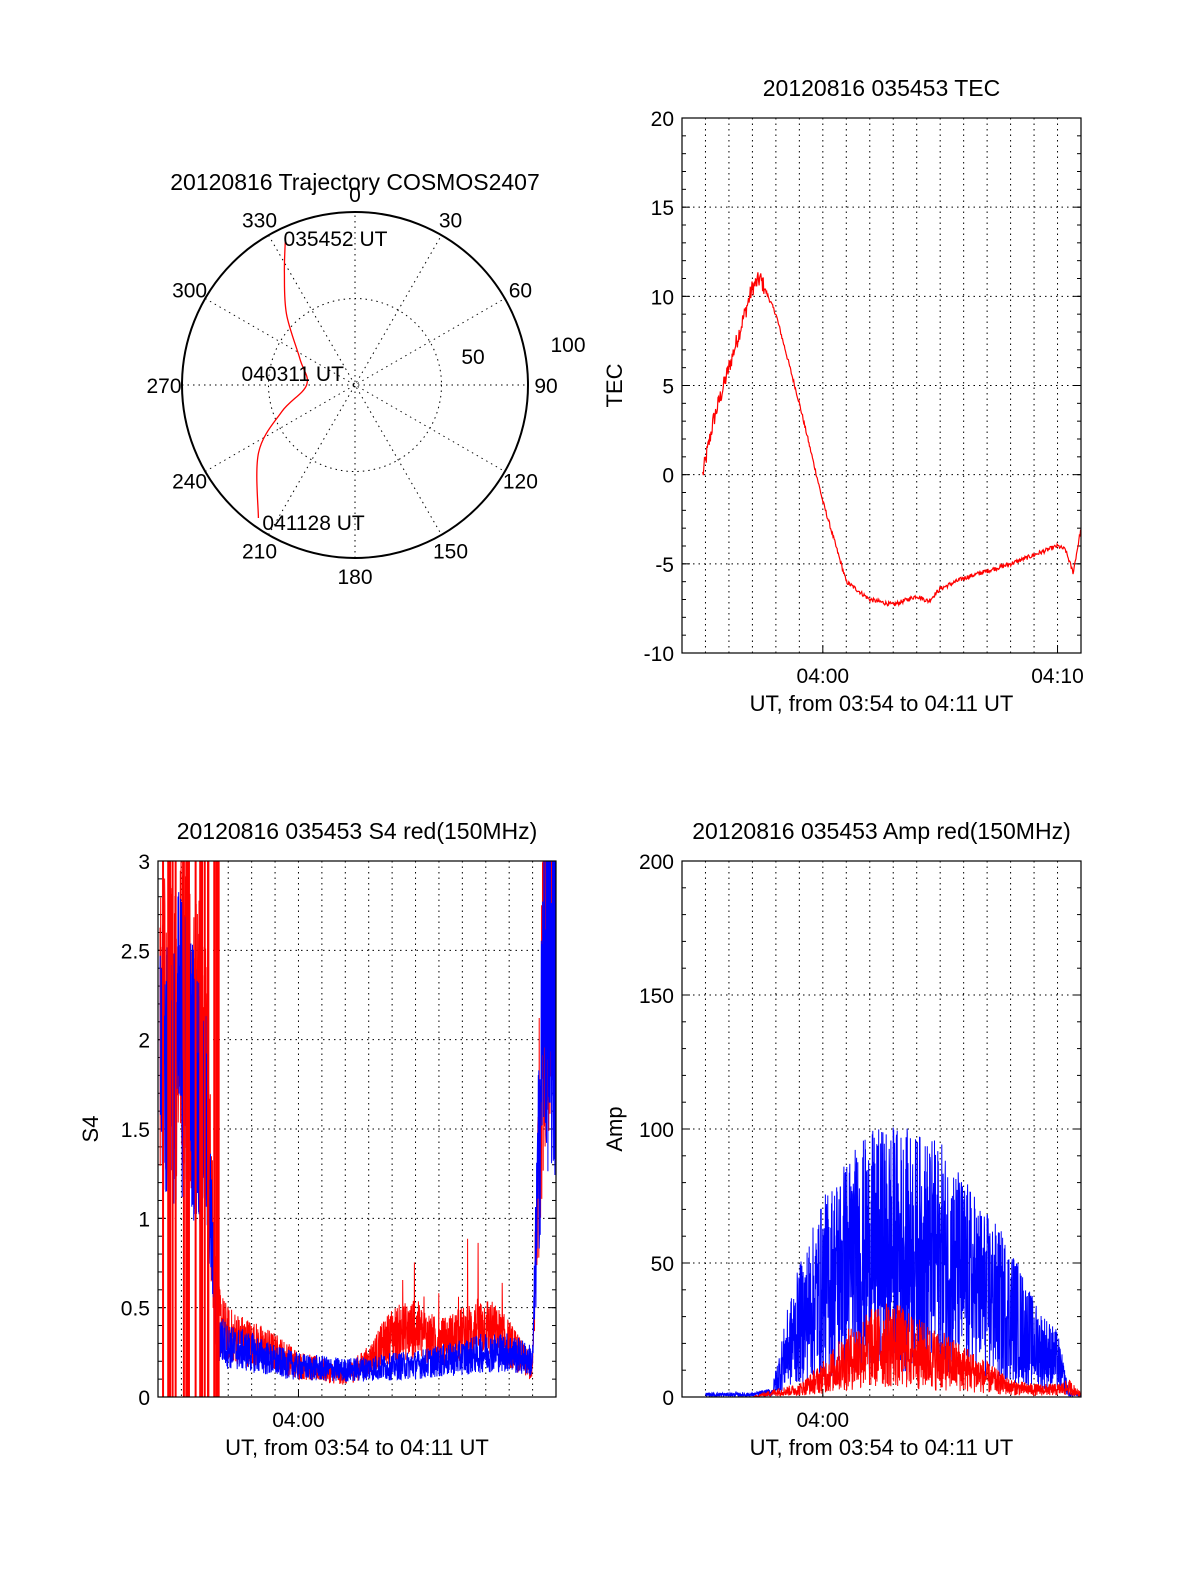 The width and height of the screenshot is (1200, 1575). Describe the element at coordinates (614, 385) in the screenshot. I see `y-axis-label: TEC` at that location.